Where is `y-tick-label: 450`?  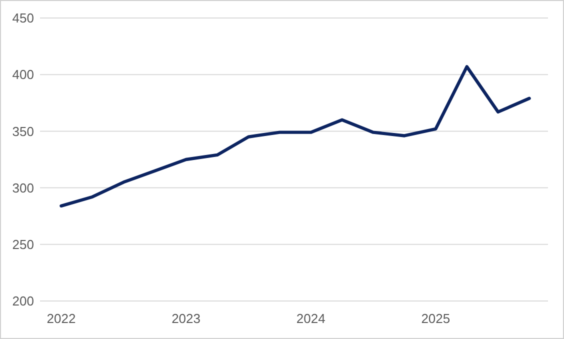 y-tick-label: 450 is located at coordinates (23, 18).